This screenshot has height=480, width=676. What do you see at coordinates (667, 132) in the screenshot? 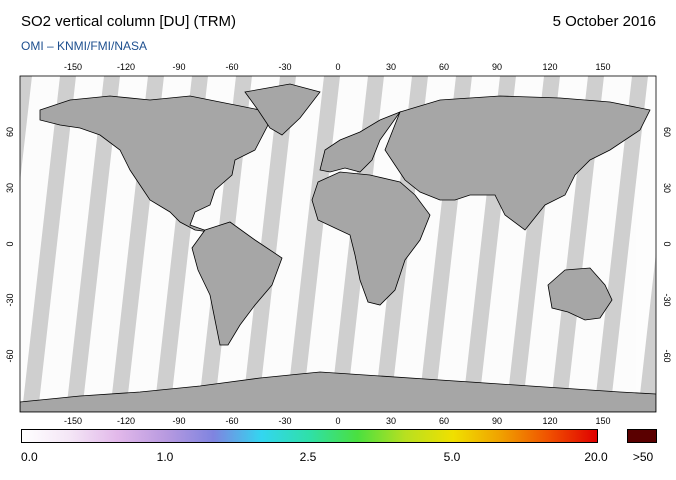
I see `latitude-tick-right: 60` at bounding box center [667, 132].